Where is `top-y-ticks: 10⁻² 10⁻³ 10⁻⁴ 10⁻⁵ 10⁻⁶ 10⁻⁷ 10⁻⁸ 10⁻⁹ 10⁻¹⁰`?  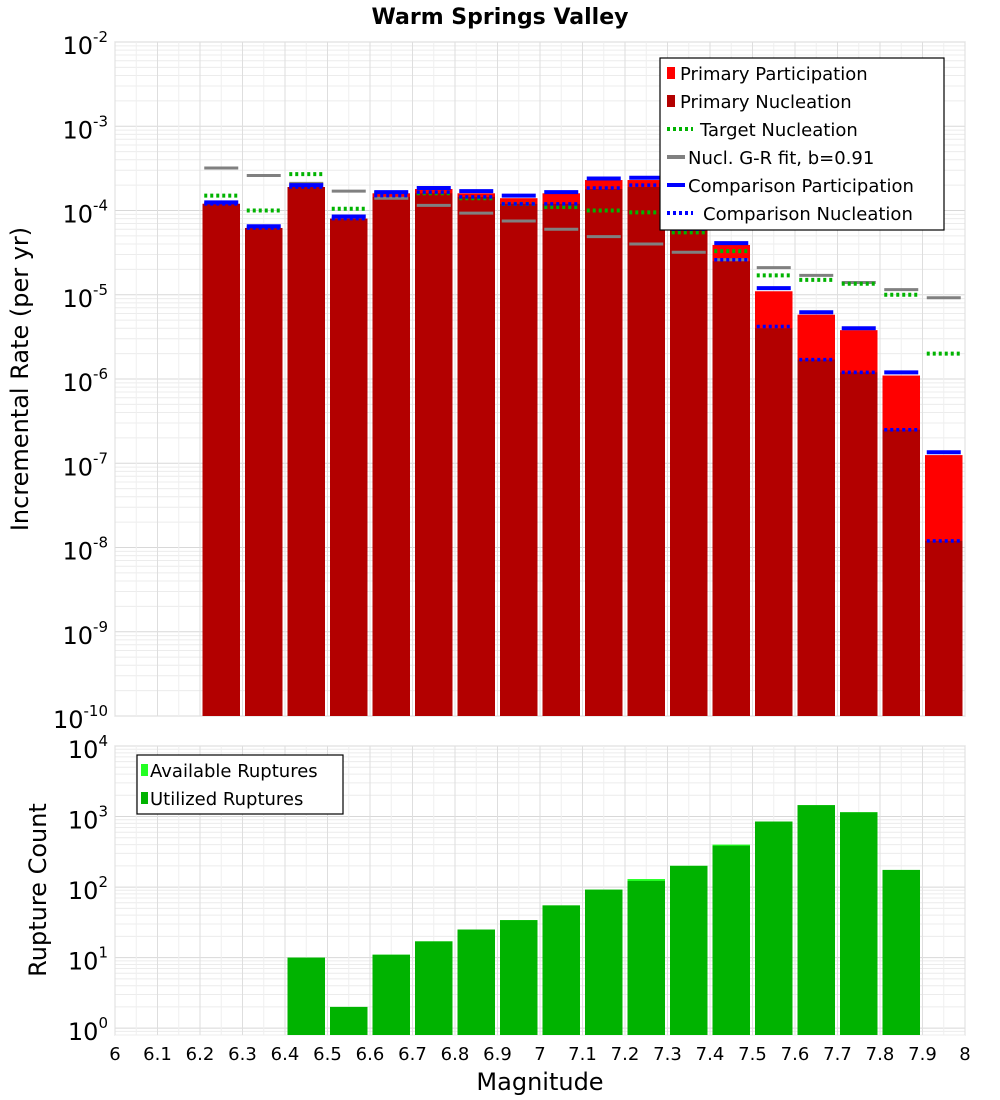
top-y-ticks: 10⁻² 10⁻³ 10⁻⁴ 10⁻⁵ 10⁻⁶ 10⁻⁷ 10⁻⁸ 10⁻⁹ 10⁻¹⁰ is located at coordinates (80, 381).